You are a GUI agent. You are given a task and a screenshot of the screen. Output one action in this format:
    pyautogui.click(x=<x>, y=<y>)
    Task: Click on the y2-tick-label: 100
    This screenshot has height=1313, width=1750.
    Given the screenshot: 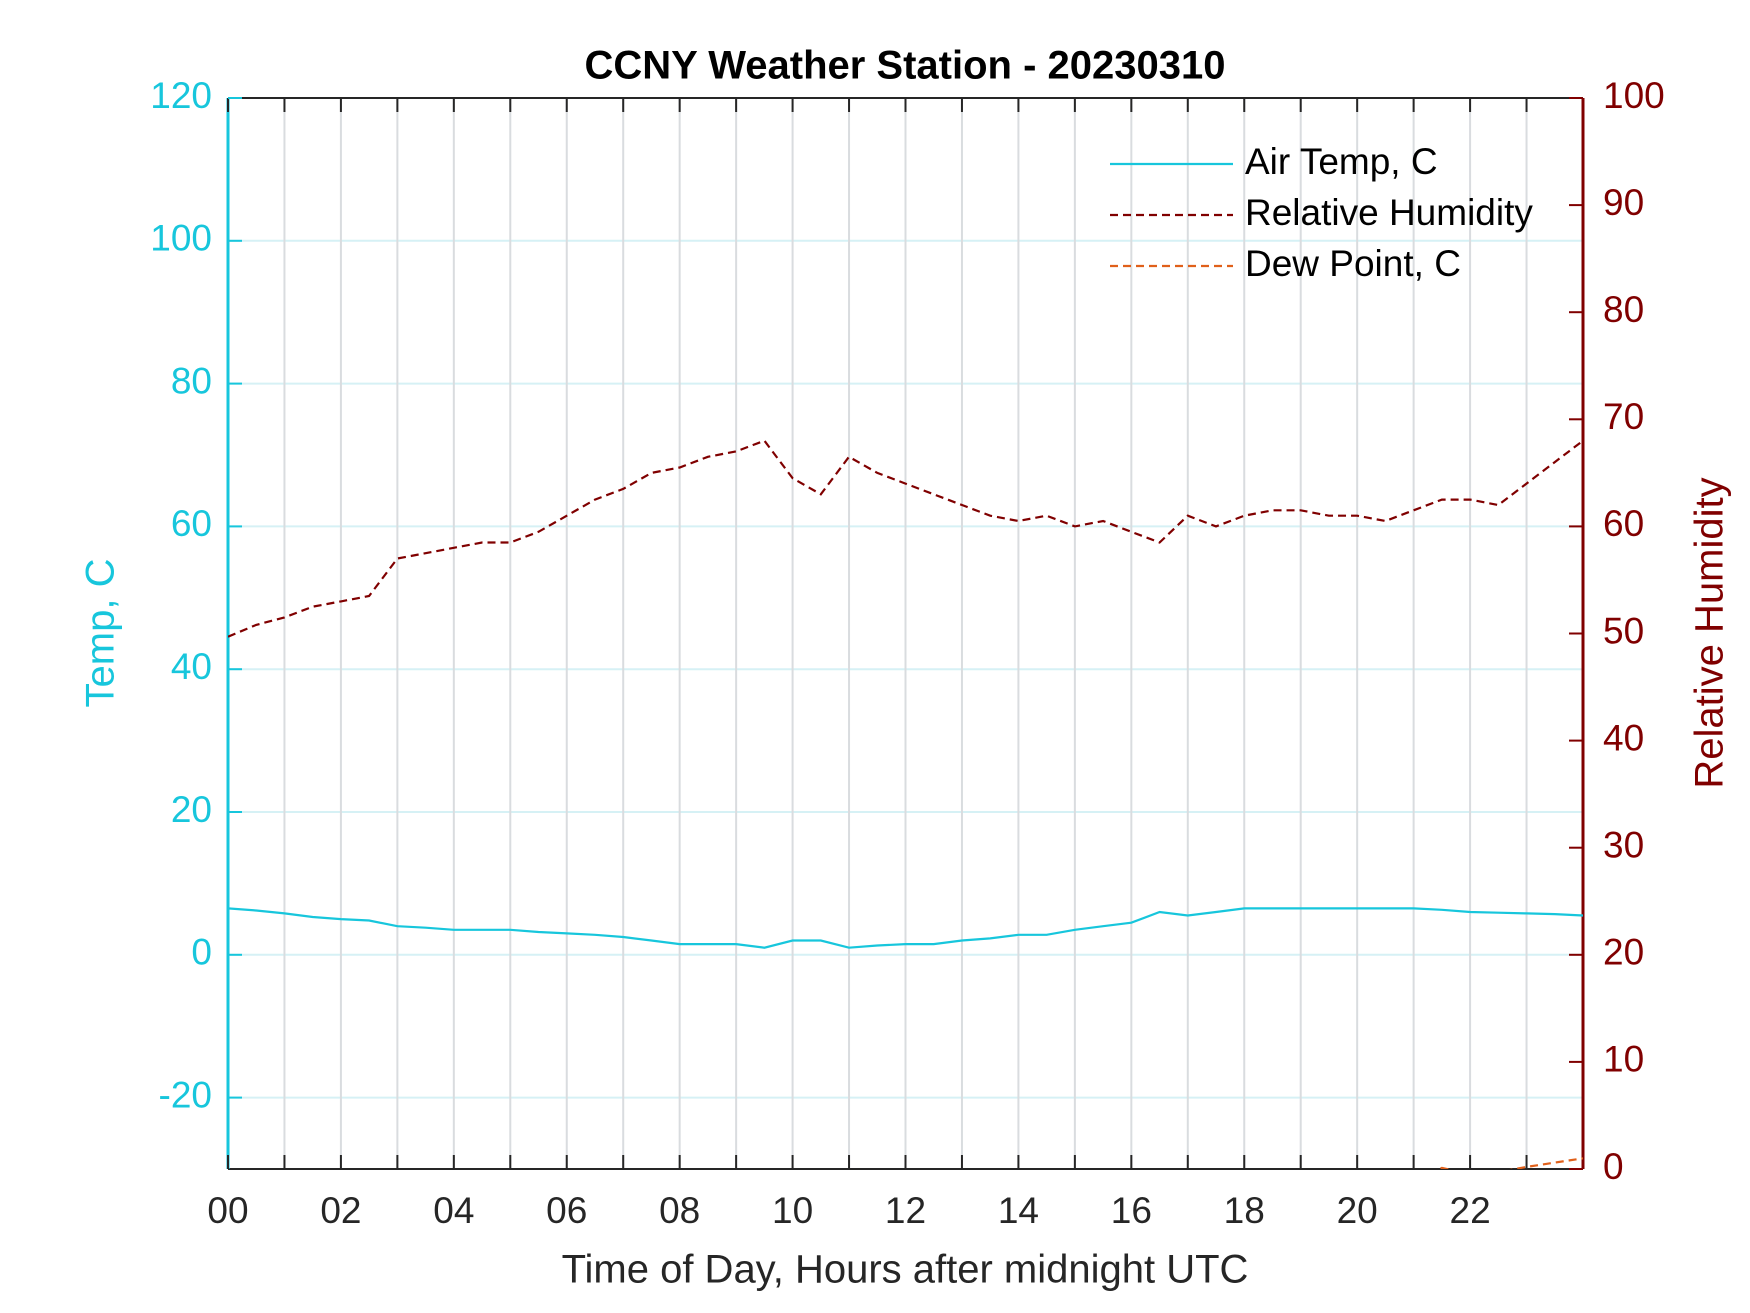 What is the action you would take?
    pyautogui.click(x=1634, y=95)
    